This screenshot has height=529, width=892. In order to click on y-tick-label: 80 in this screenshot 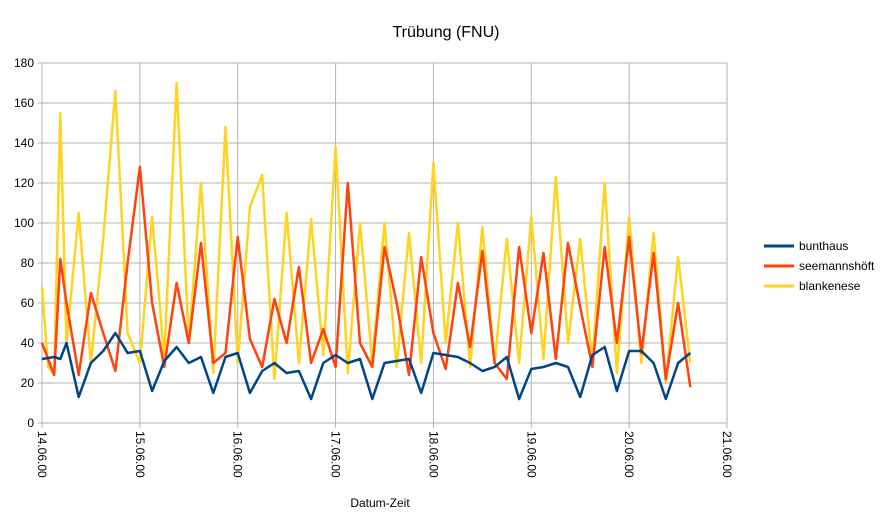, I will do `click(28, 263)`.